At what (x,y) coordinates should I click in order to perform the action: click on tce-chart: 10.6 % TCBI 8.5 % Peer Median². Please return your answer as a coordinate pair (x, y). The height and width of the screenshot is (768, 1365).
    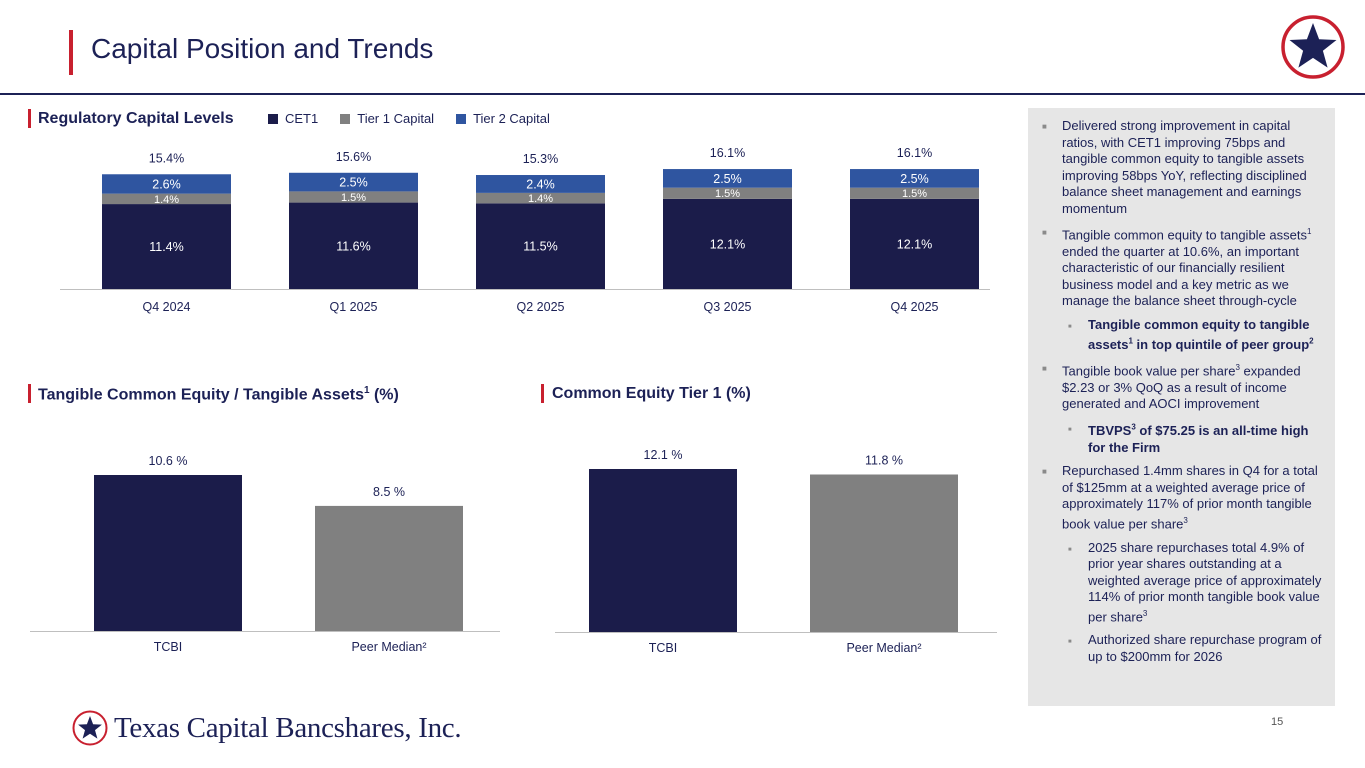
    Looking at the image, I should click on (265, 554).